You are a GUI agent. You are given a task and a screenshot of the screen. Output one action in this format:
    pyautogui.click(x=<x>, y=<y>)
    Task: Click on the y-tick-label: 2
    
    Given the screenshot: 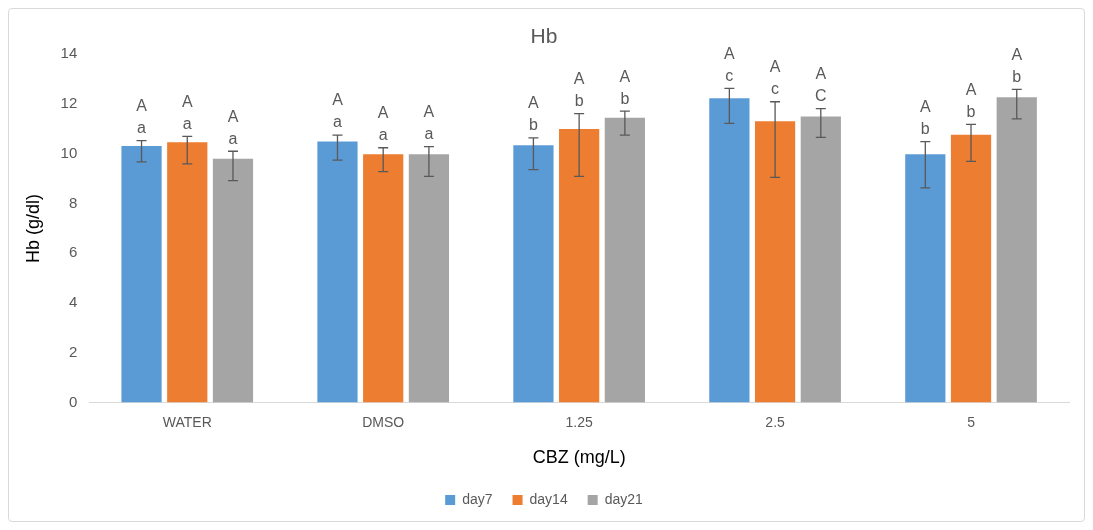 What is the action you would take?
    pyautogui.click(x=73, y=351)
    